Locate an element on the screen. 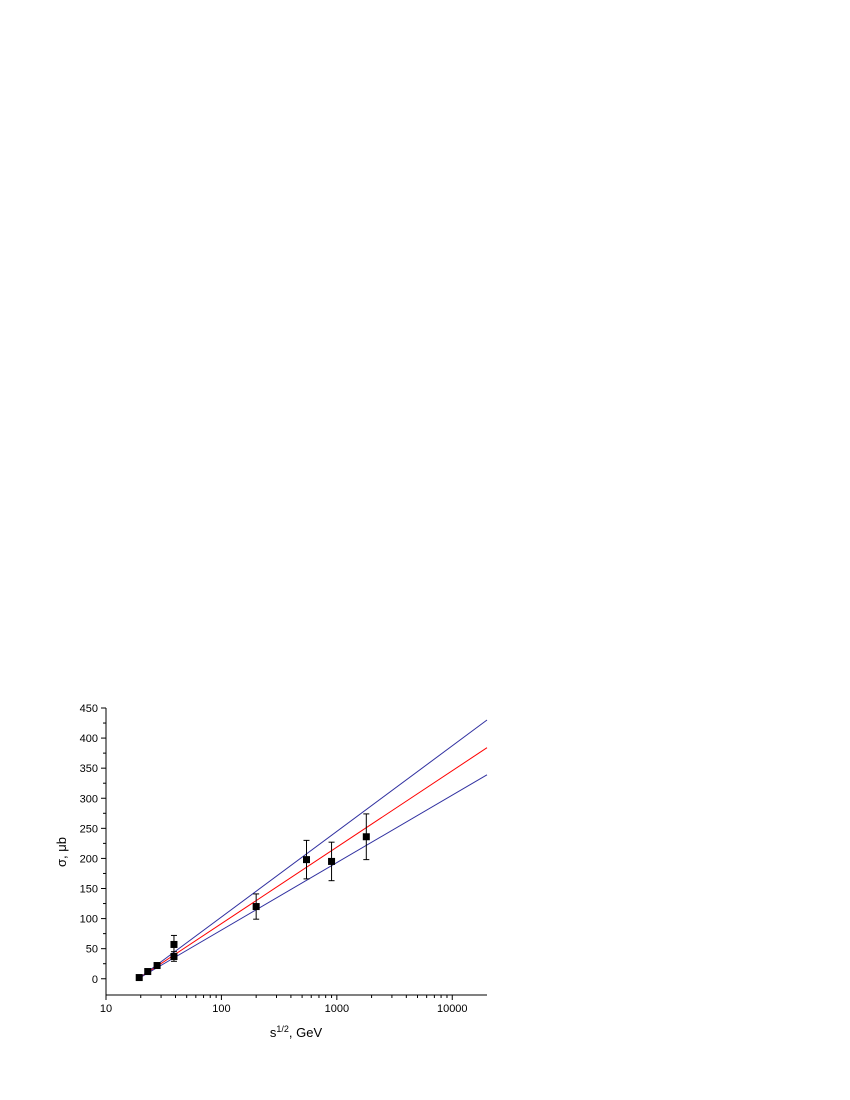 The image size is (850, 1100). y-tick-label: 250 is located at coordinates (89, 829).